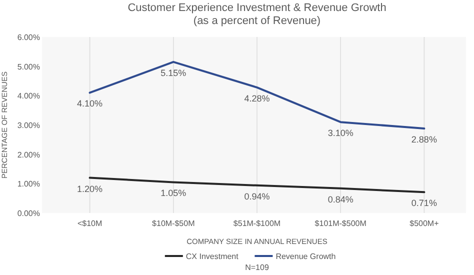  What do you see at coordinates (213, 256) in the screenshot?
I see `legend-label: CX Investment` at bounding box center [213, 256].